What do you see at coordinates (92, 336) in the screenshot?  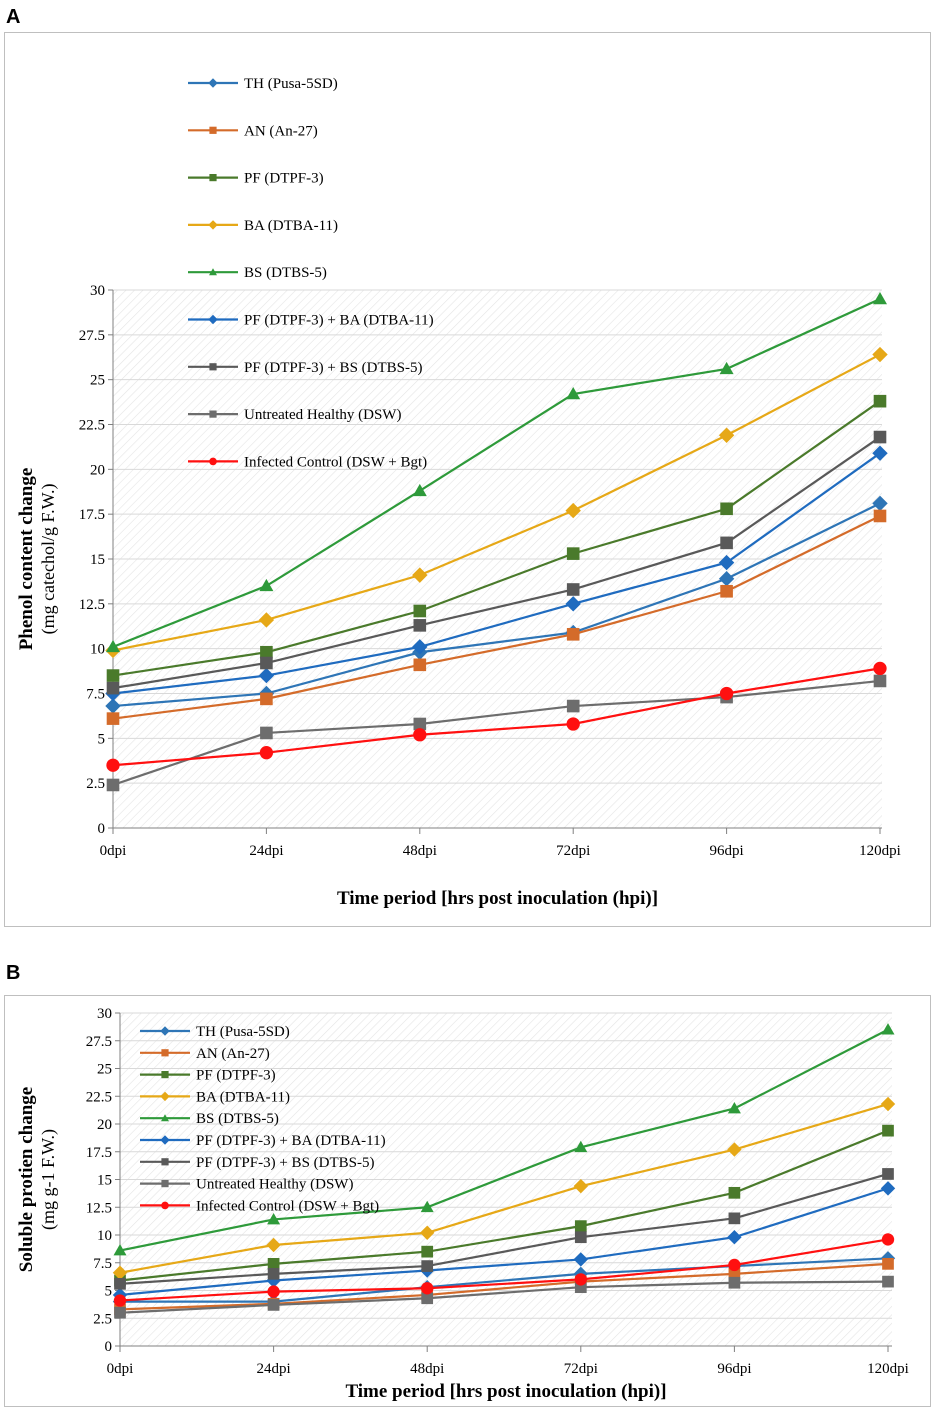 I see `a-y-tick-label: 27.5` at bounding box center [92, 336].